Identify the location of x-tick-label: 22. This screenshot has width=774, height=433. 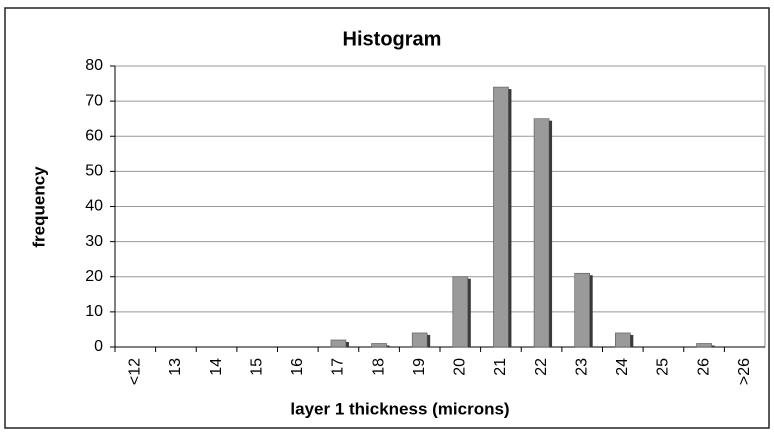
(541, 367).